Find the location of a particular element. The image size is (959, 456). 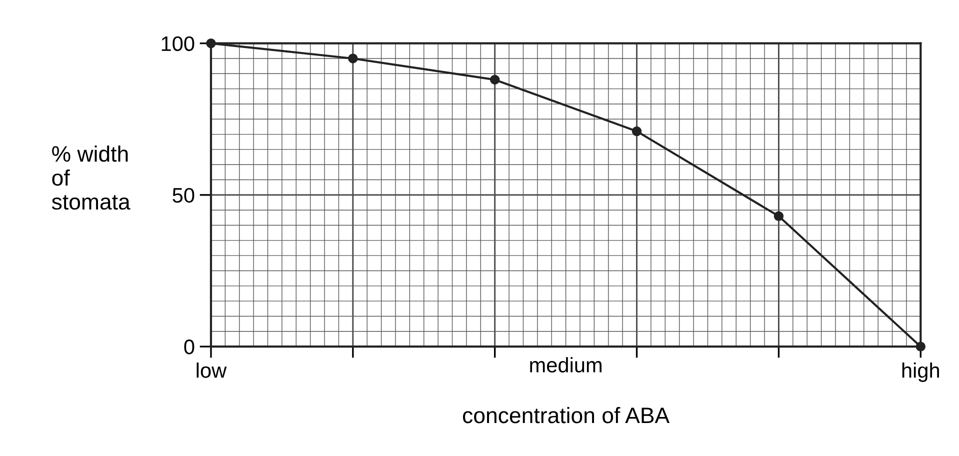

y-tick-label: 100 is located at coordinates (178, 44).